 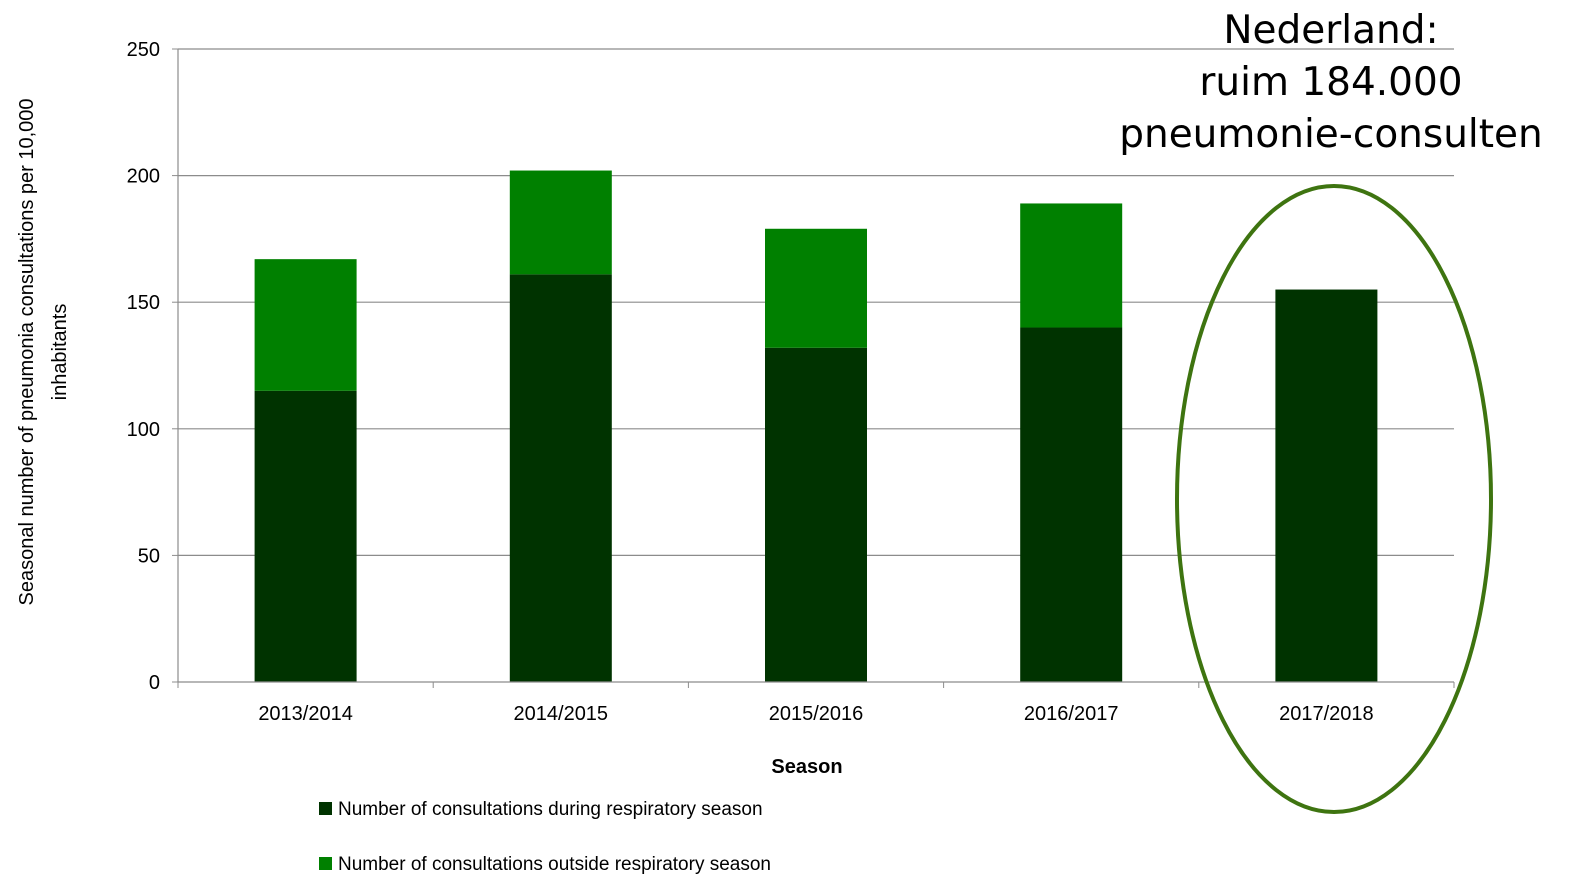 I want to click on y-tick-label: 50, so click(x=149, y=556).